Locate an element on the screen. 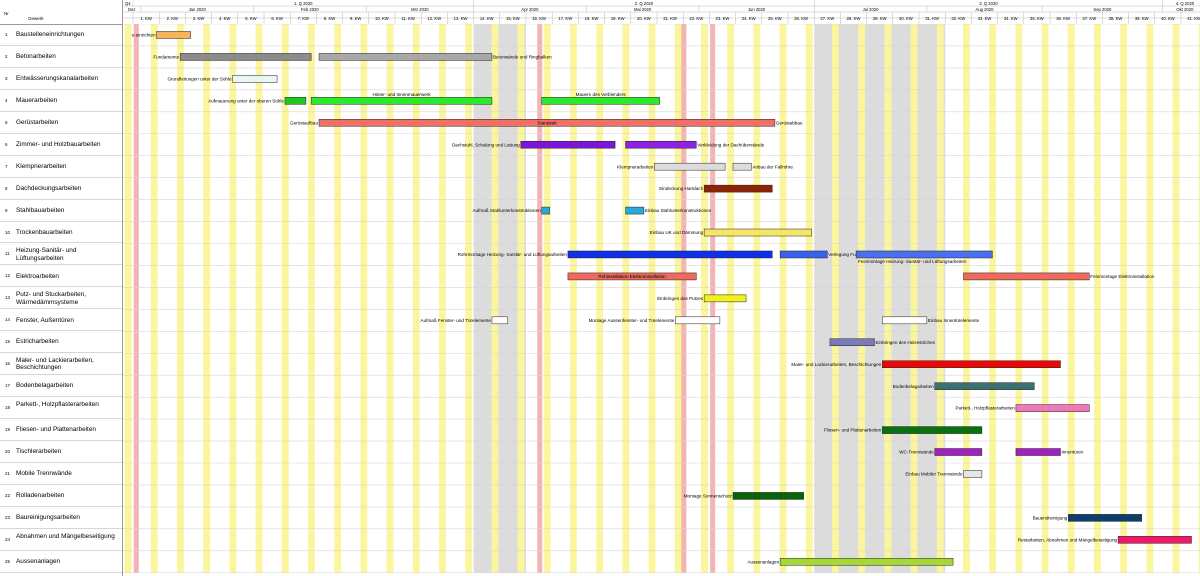 The image size is (1200, 576). week-label: 16. KW is located at coordinates (539, 18).